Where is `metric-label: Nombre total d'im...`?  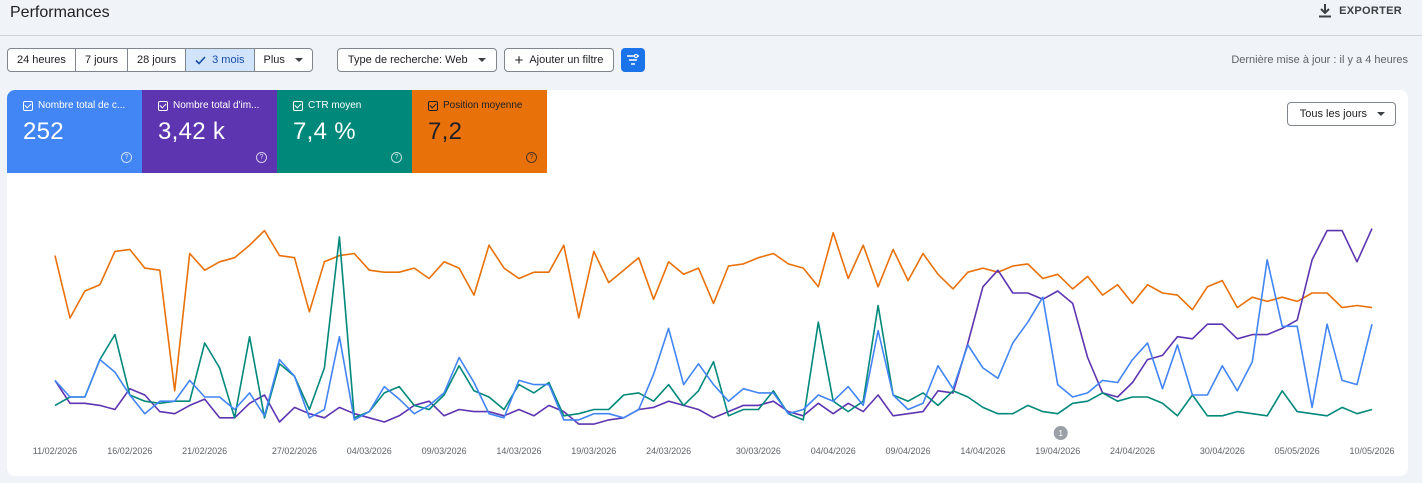 metric-label: Nombre total d'im... is located at coordinates (216, 105).